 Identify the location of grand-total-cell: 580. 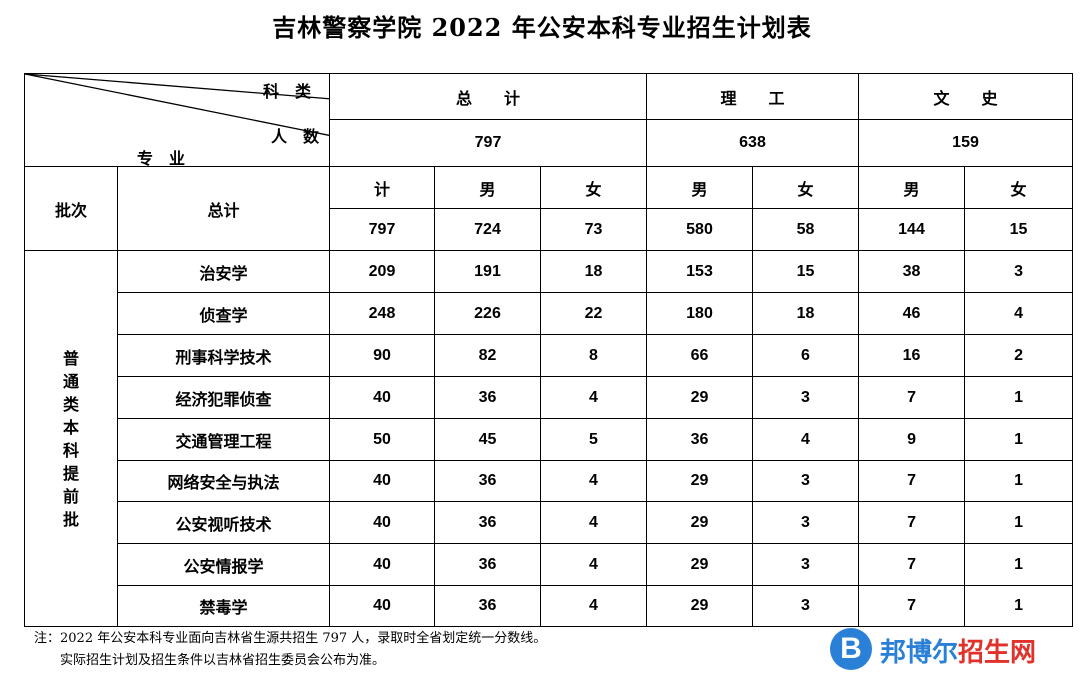
(699, 229).